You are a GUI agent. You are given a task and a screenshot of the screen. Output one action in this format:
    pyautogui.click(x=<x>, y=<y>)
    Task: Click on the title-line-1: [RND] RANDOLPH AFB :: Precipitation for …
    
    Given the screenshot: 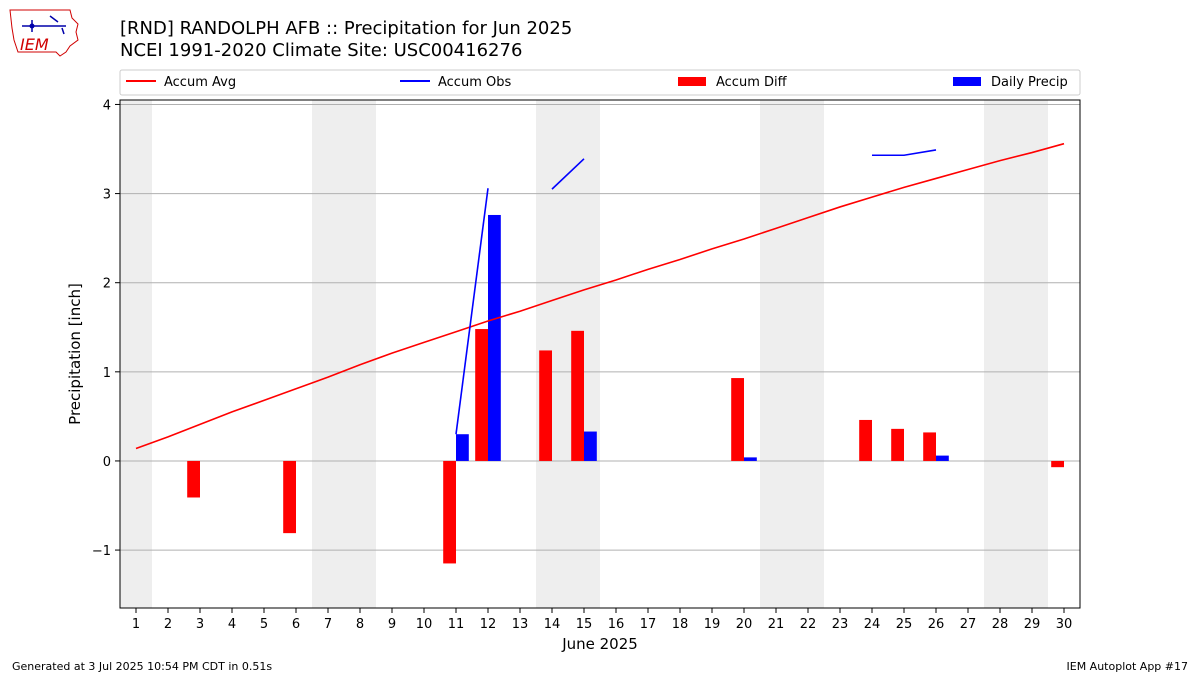 What is the action you would take?
    pyautogui.click(x=346, y=28)
    